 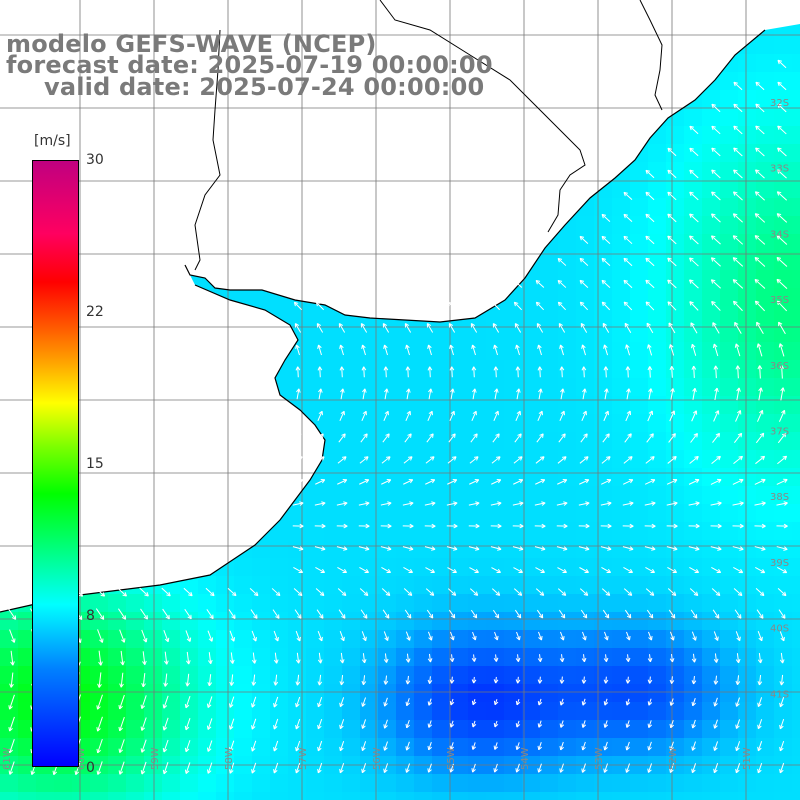 I want to click on valid-date: valid date: 2025-07-24 00:00:00, so click(x=264, y=87).